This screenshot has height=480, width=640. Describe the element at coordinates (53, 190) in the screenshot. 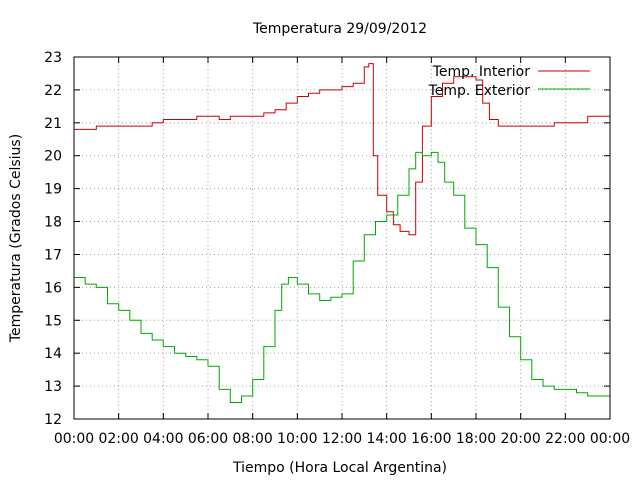

I see `y-tick-label: 19` at that location.